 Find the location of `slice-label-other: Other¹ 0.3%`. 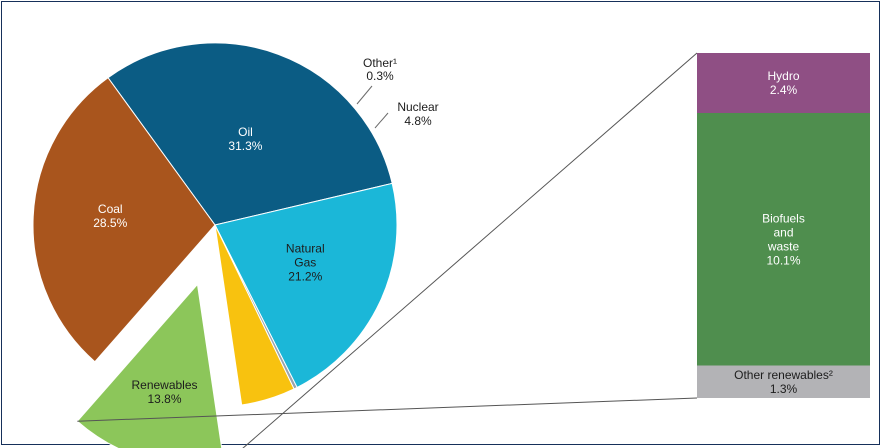

slice-label-other: Other¹ 0.3% is located at coordinates (380, 69).